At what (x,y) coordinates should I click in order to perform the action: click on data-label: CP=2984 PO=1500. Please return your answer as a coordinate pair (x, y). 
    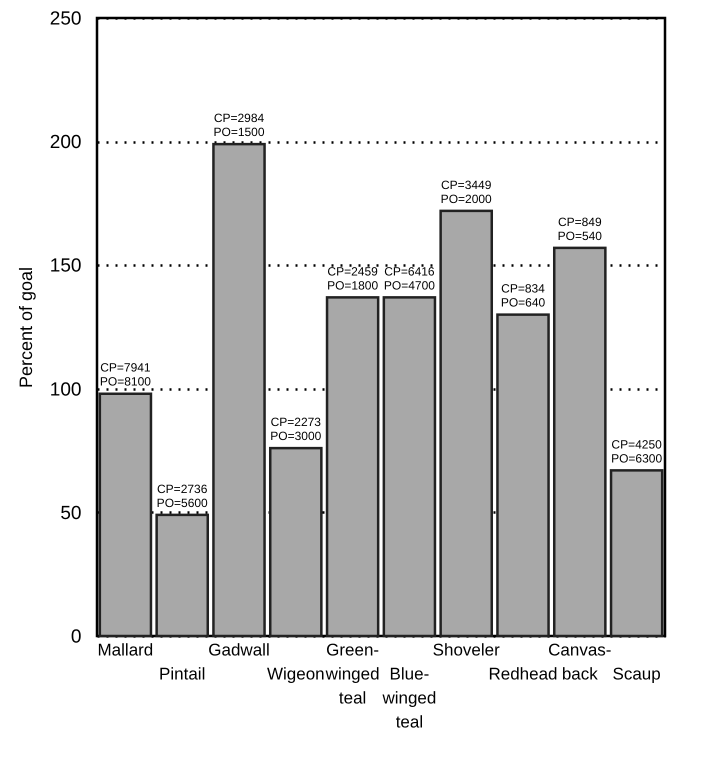
    Looking at the image, I should click on (239, 125).